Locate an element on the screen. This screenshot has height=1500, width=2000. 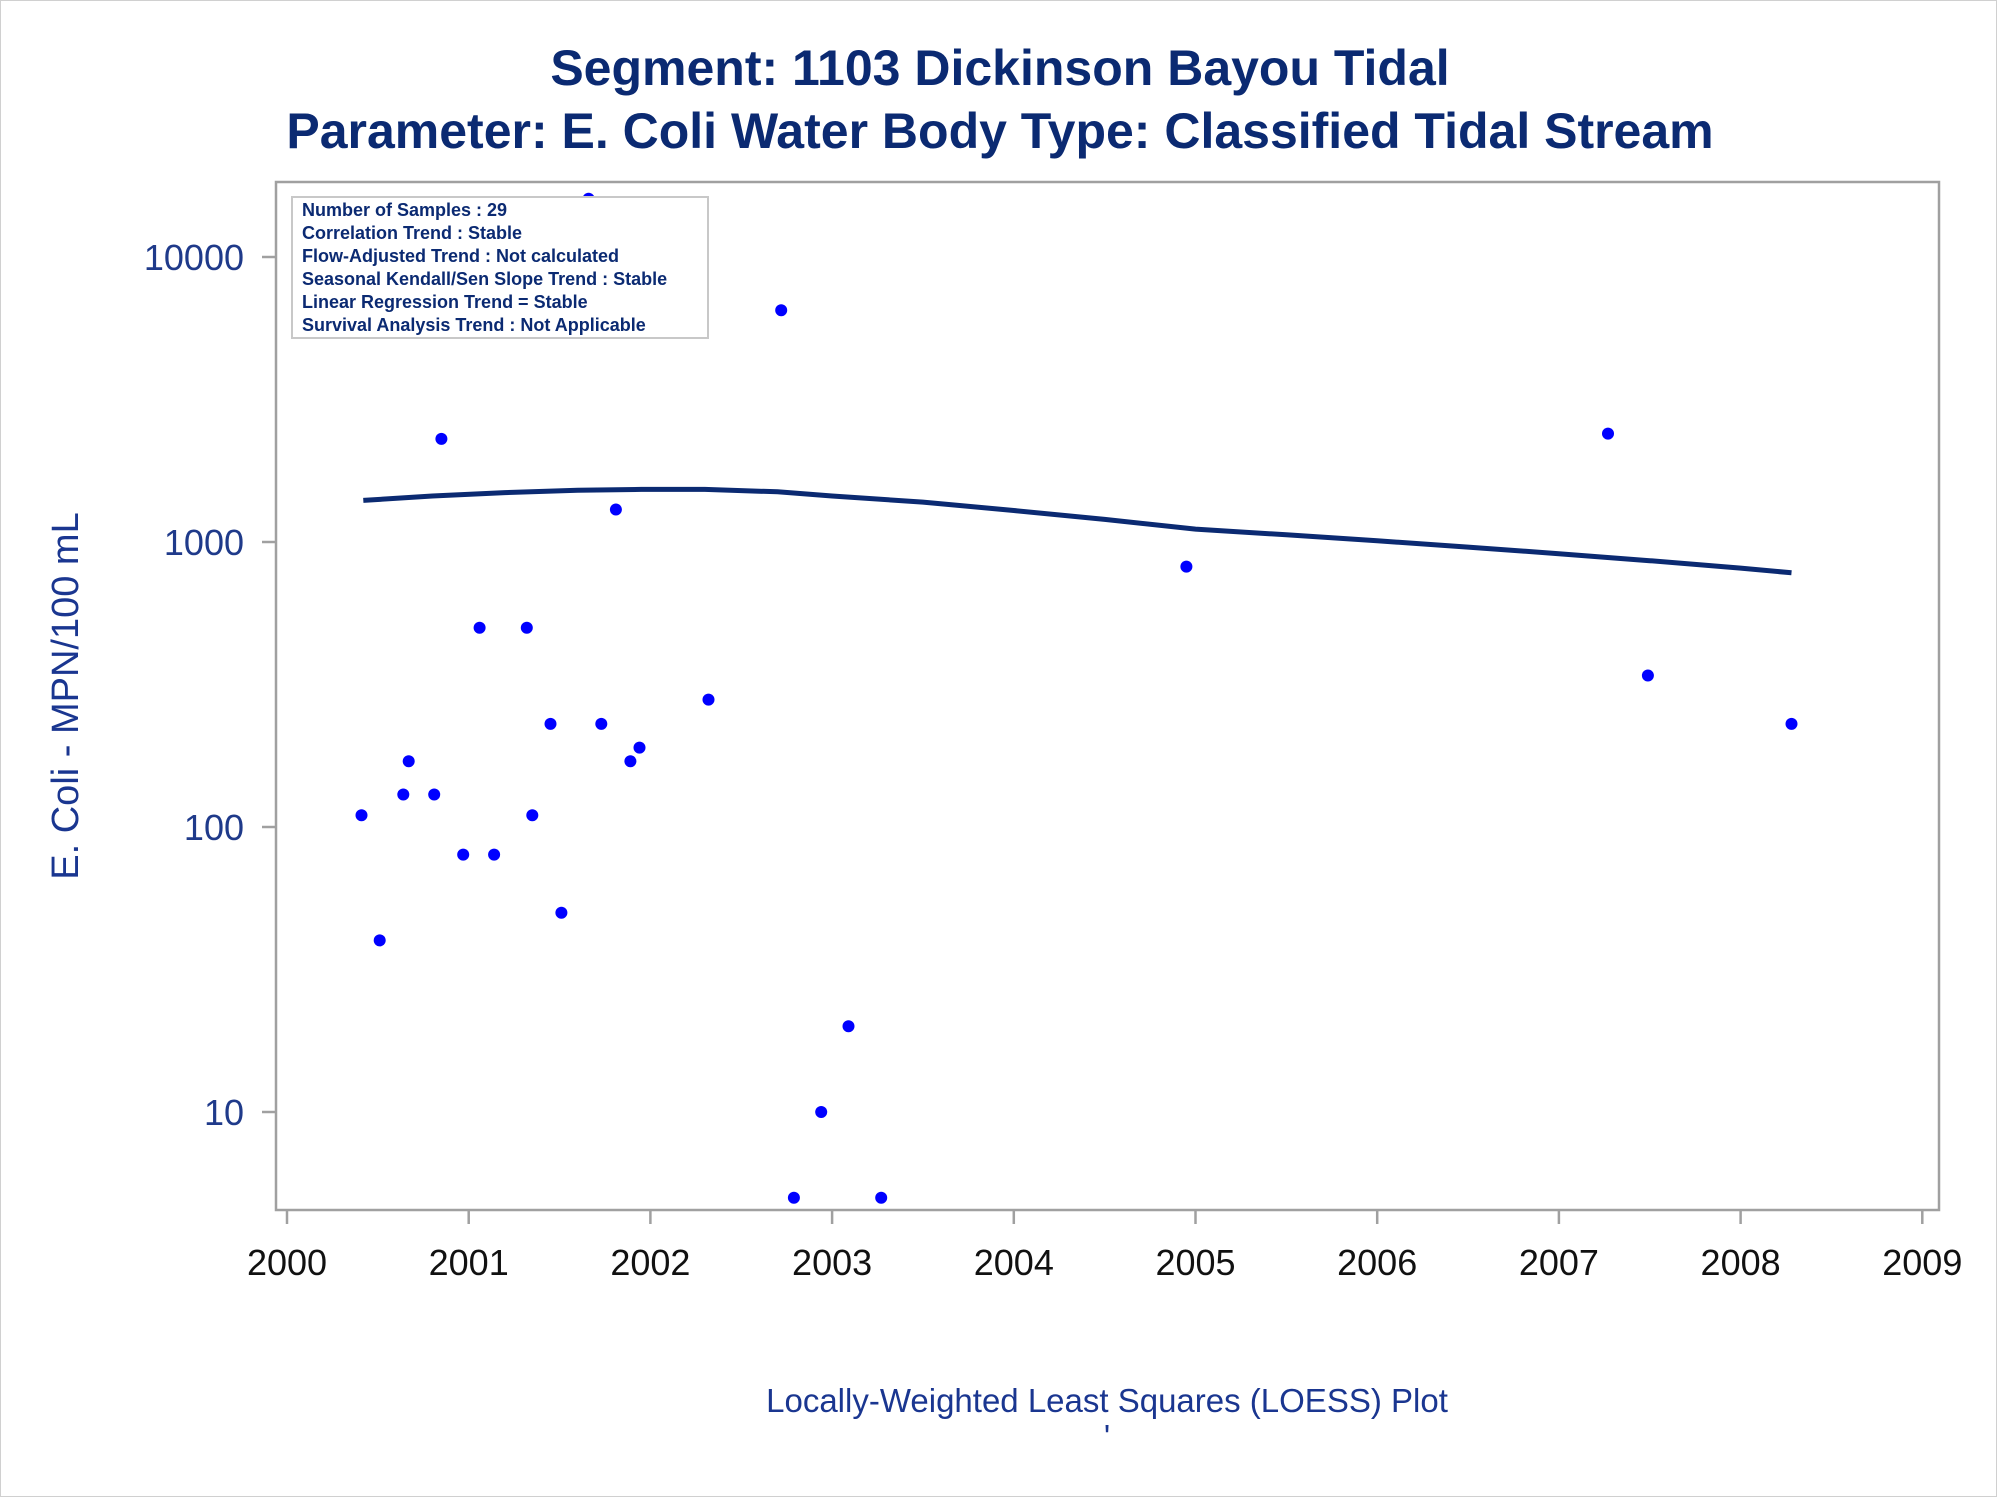
footer-mark: ' is located at coordinates (1107, 1436).